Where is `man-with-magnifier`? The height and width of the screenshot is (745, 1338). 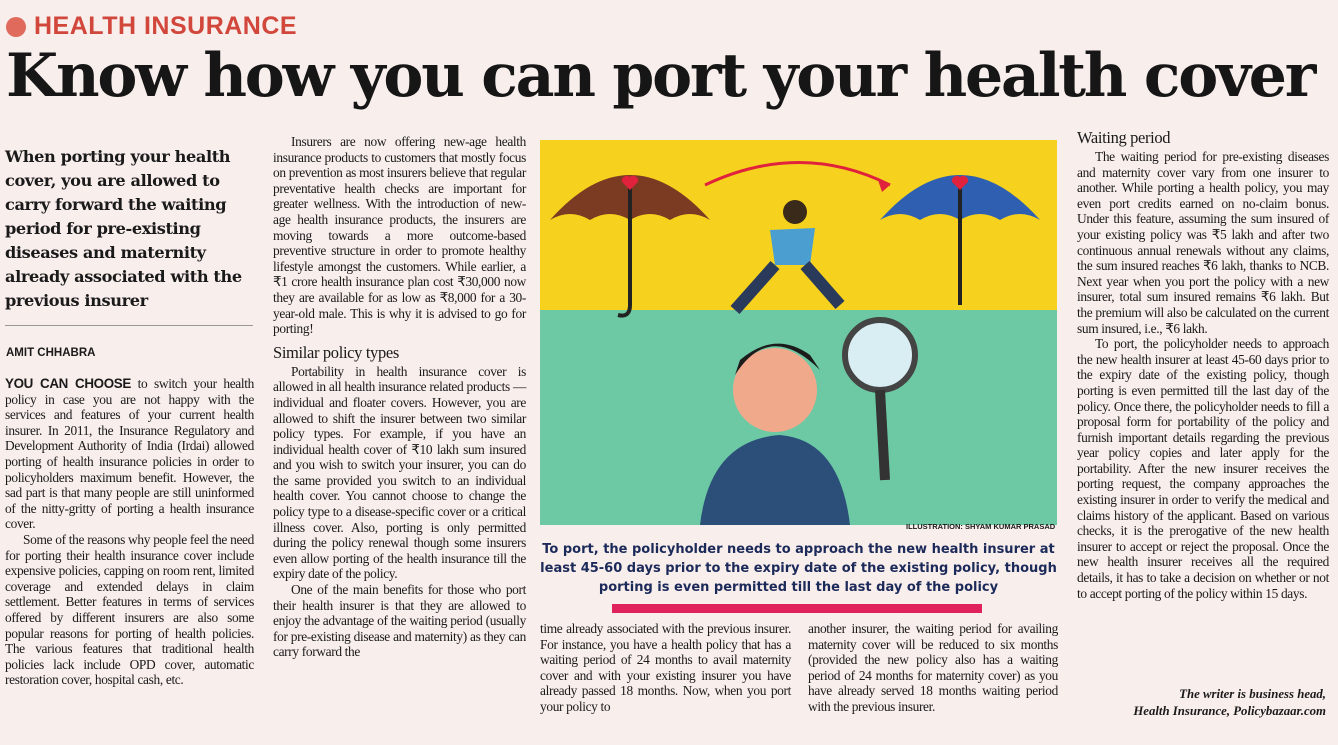
man-with-magnifier is located at coordinates (809, 421).